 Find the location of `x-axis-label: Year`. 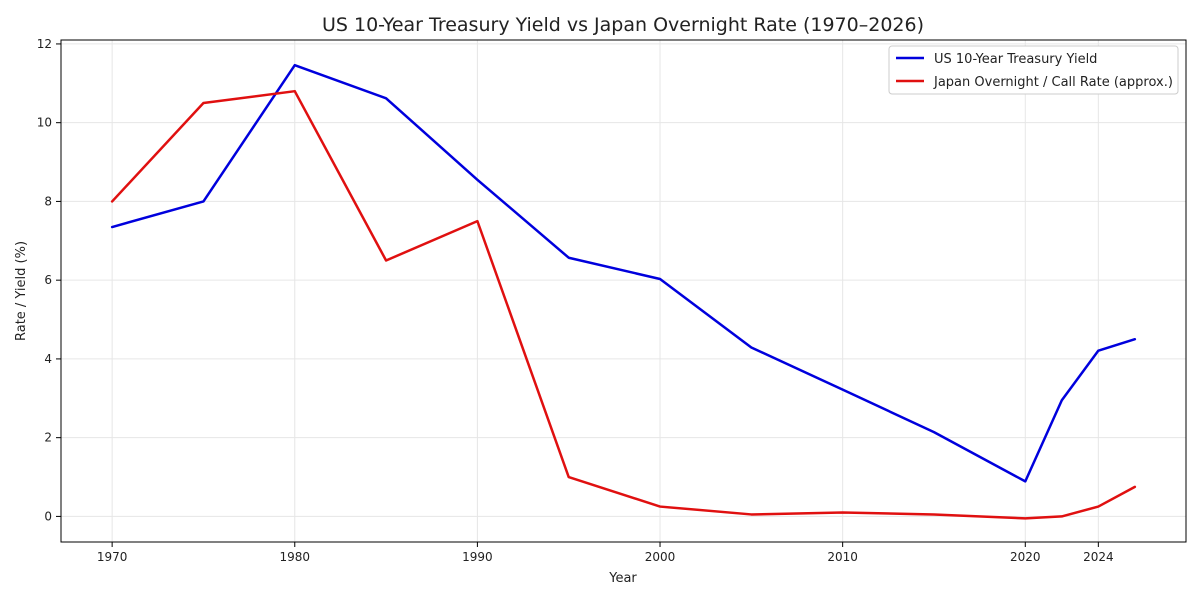

x-axis-label: Year is located at coordinates (622, 578).